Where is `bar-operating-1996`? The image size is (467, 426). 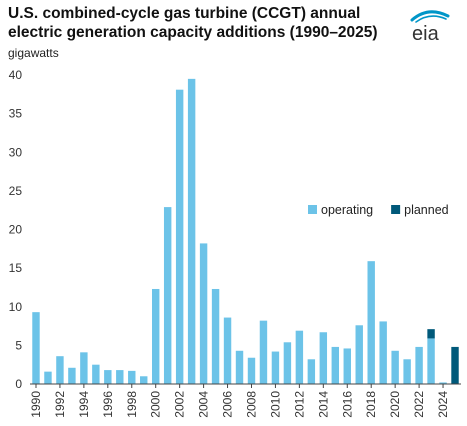 bar-operating-1996 is located at coordinates (108, 377).